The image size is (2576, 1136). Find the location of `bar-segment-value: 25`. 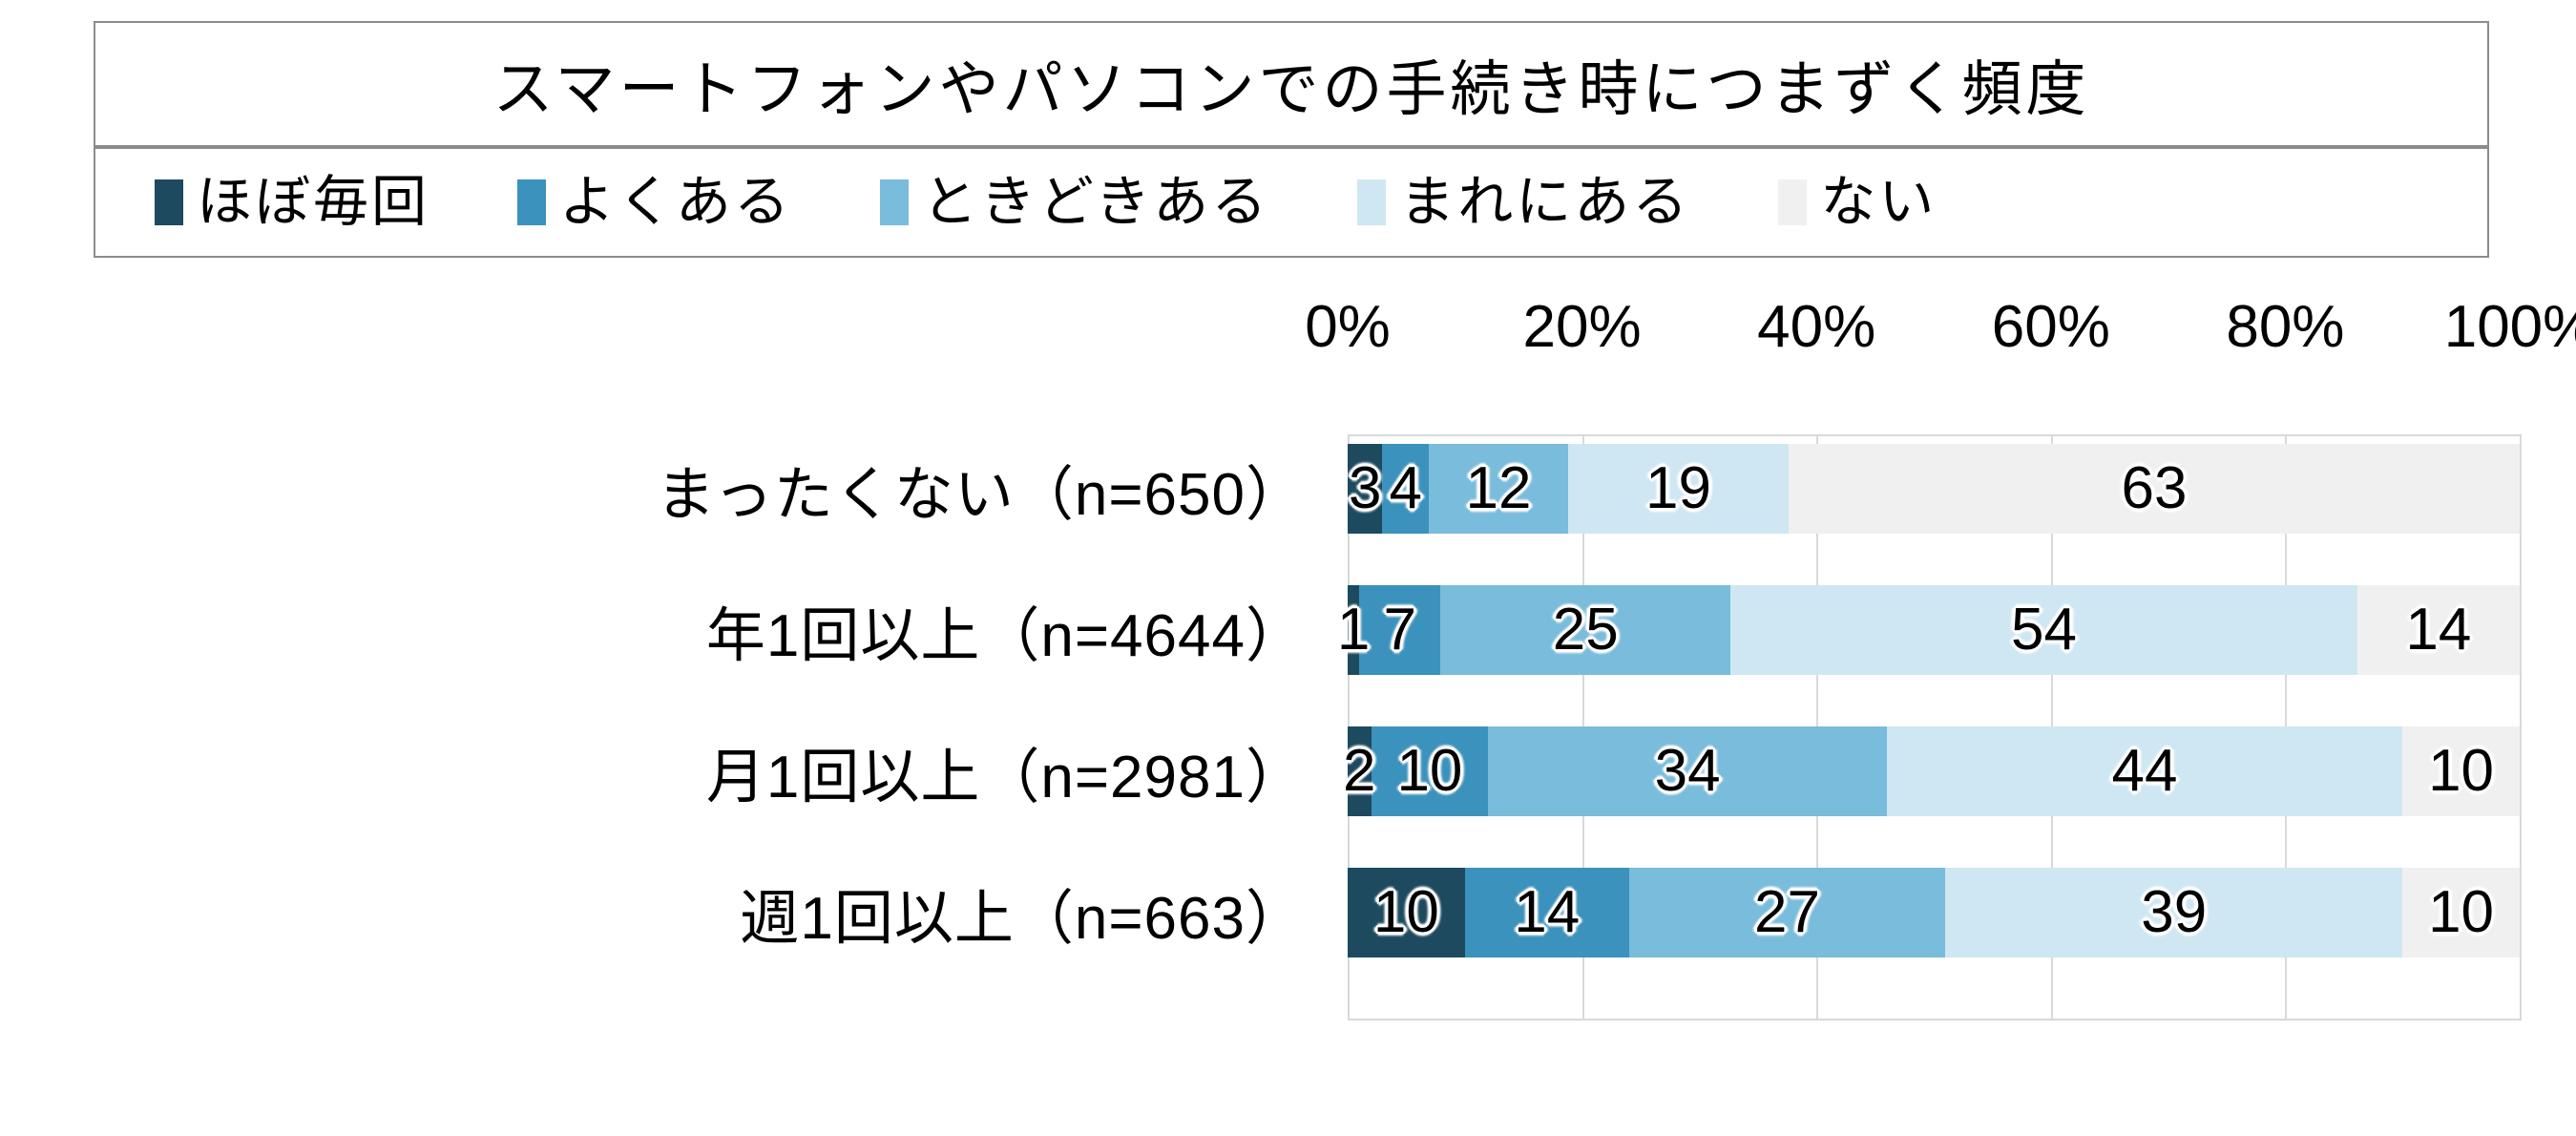

bar-segment-value: 25 is located at coordinates (1585, 630).